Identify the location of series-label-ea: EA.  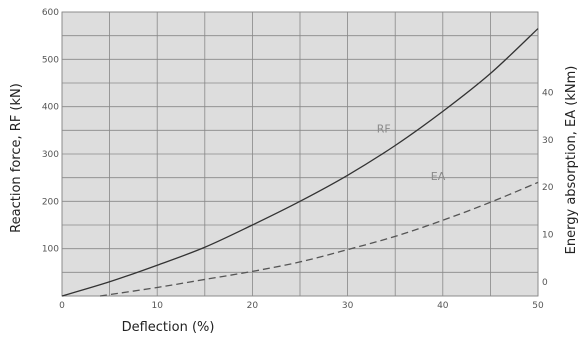
(438, 176).